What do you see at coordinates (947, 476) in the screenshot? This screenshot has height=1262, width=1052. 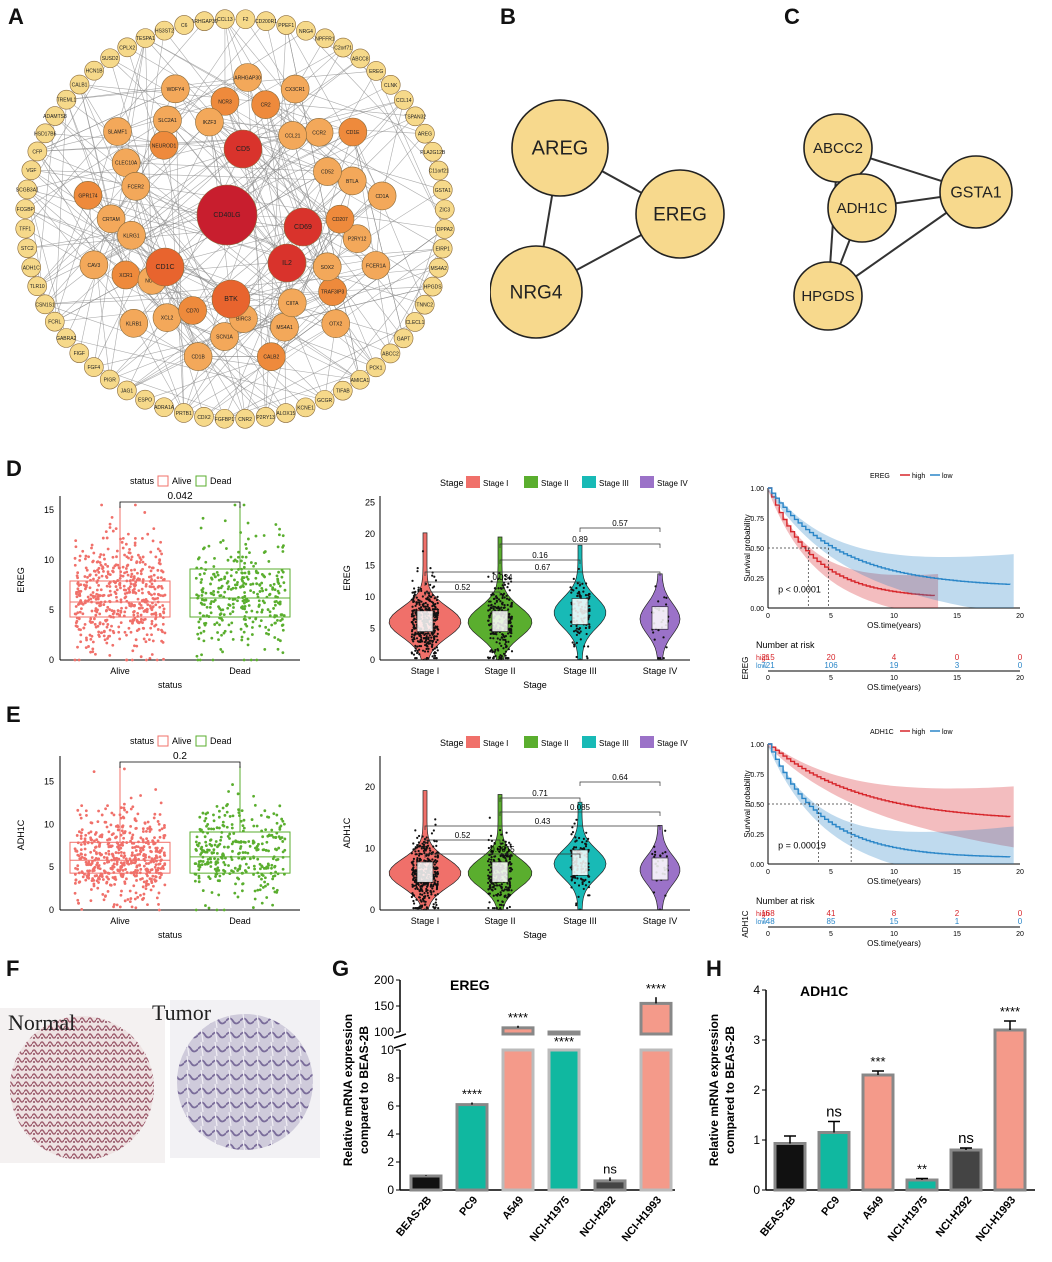 I see `legend-label: low` at bounding box center [947, 476].